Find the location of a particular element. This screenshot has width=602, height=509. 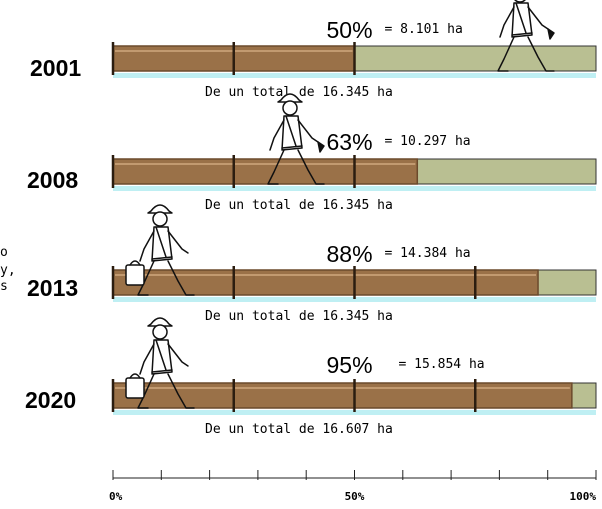

x-tick-label: 100% is located at coordinates (583, 496).